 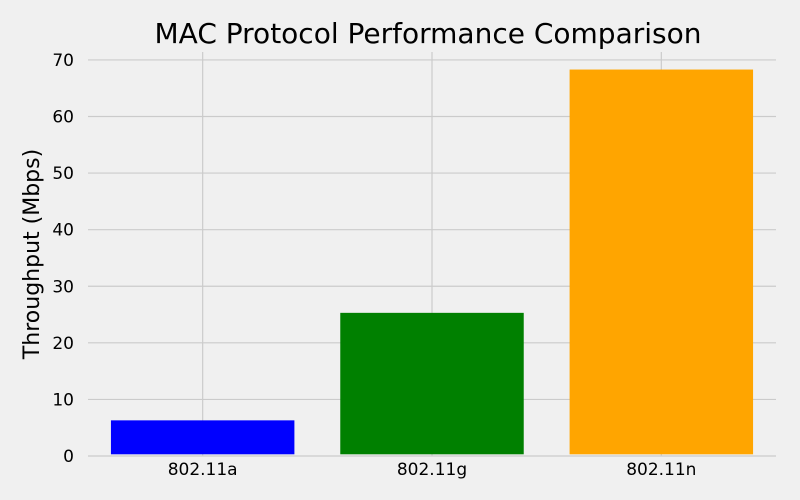 I want to click on x-tick-label: 802.11n, so click(x=661, y=470).